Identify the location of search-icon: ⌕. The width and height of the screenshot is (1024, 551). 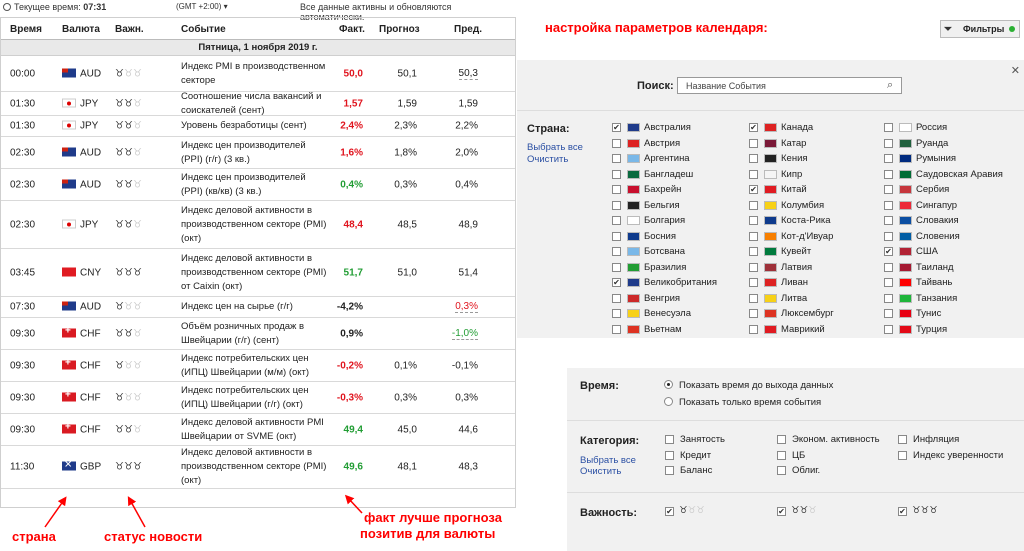
(890, 85).